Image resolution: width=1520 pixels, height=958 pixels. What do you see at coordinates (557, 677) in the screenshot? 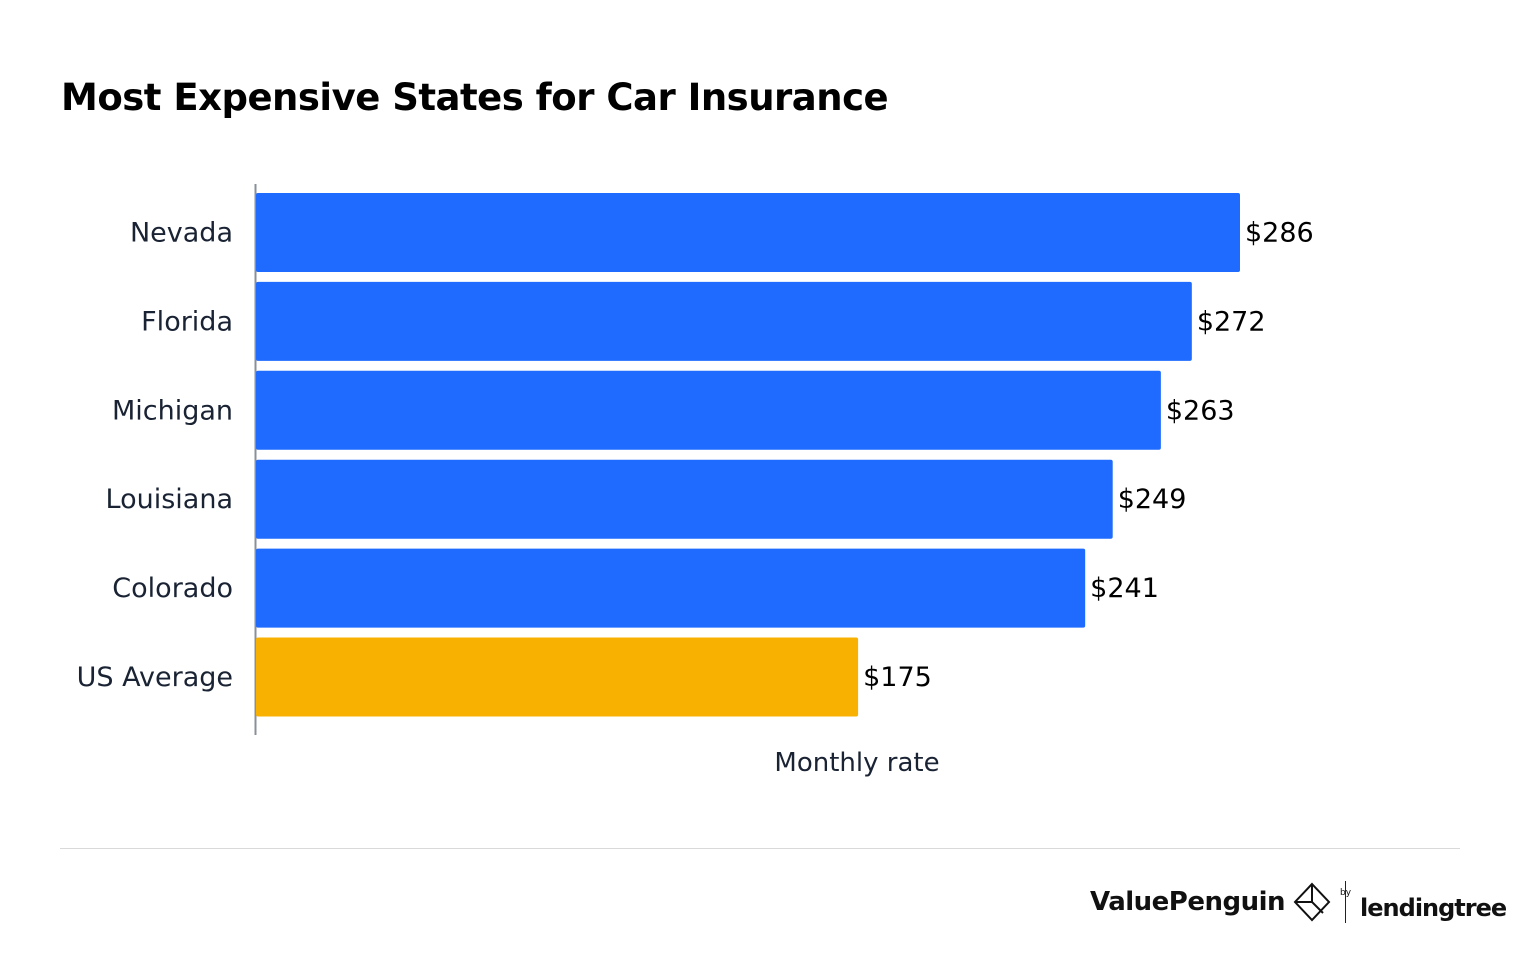
I see `bar-us-average` at bounding box center [557, 677].